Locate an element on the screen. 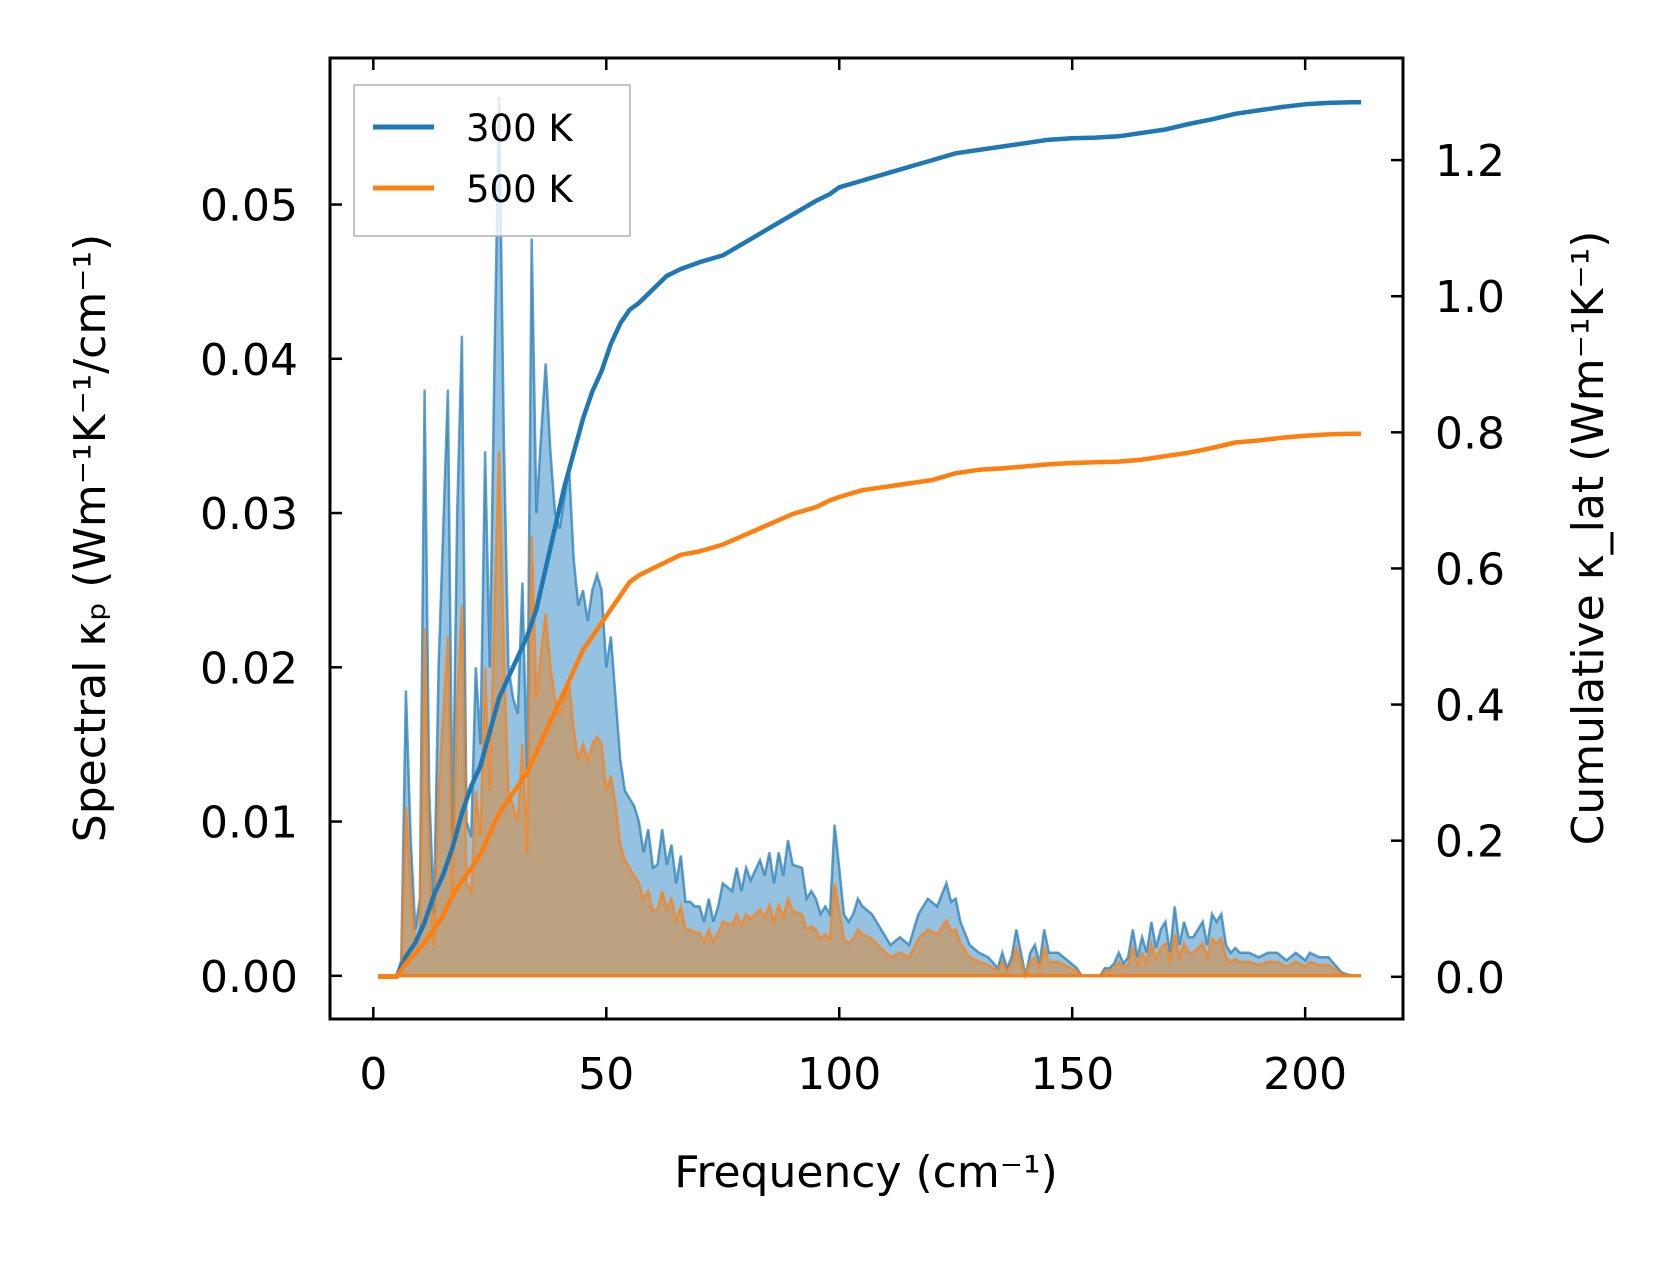  y-right-tick-label: 0.6 is located at coordinates (1470, 569).